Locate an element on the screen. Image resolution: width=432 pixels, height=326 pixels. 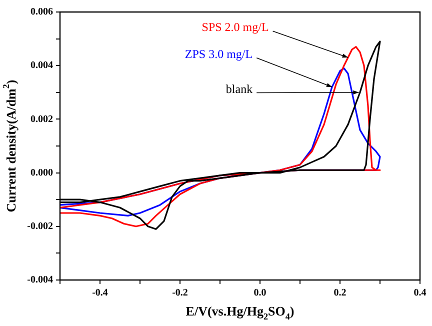
text: ZPS 3.0 mg/L is located at coordinates (218, 54).